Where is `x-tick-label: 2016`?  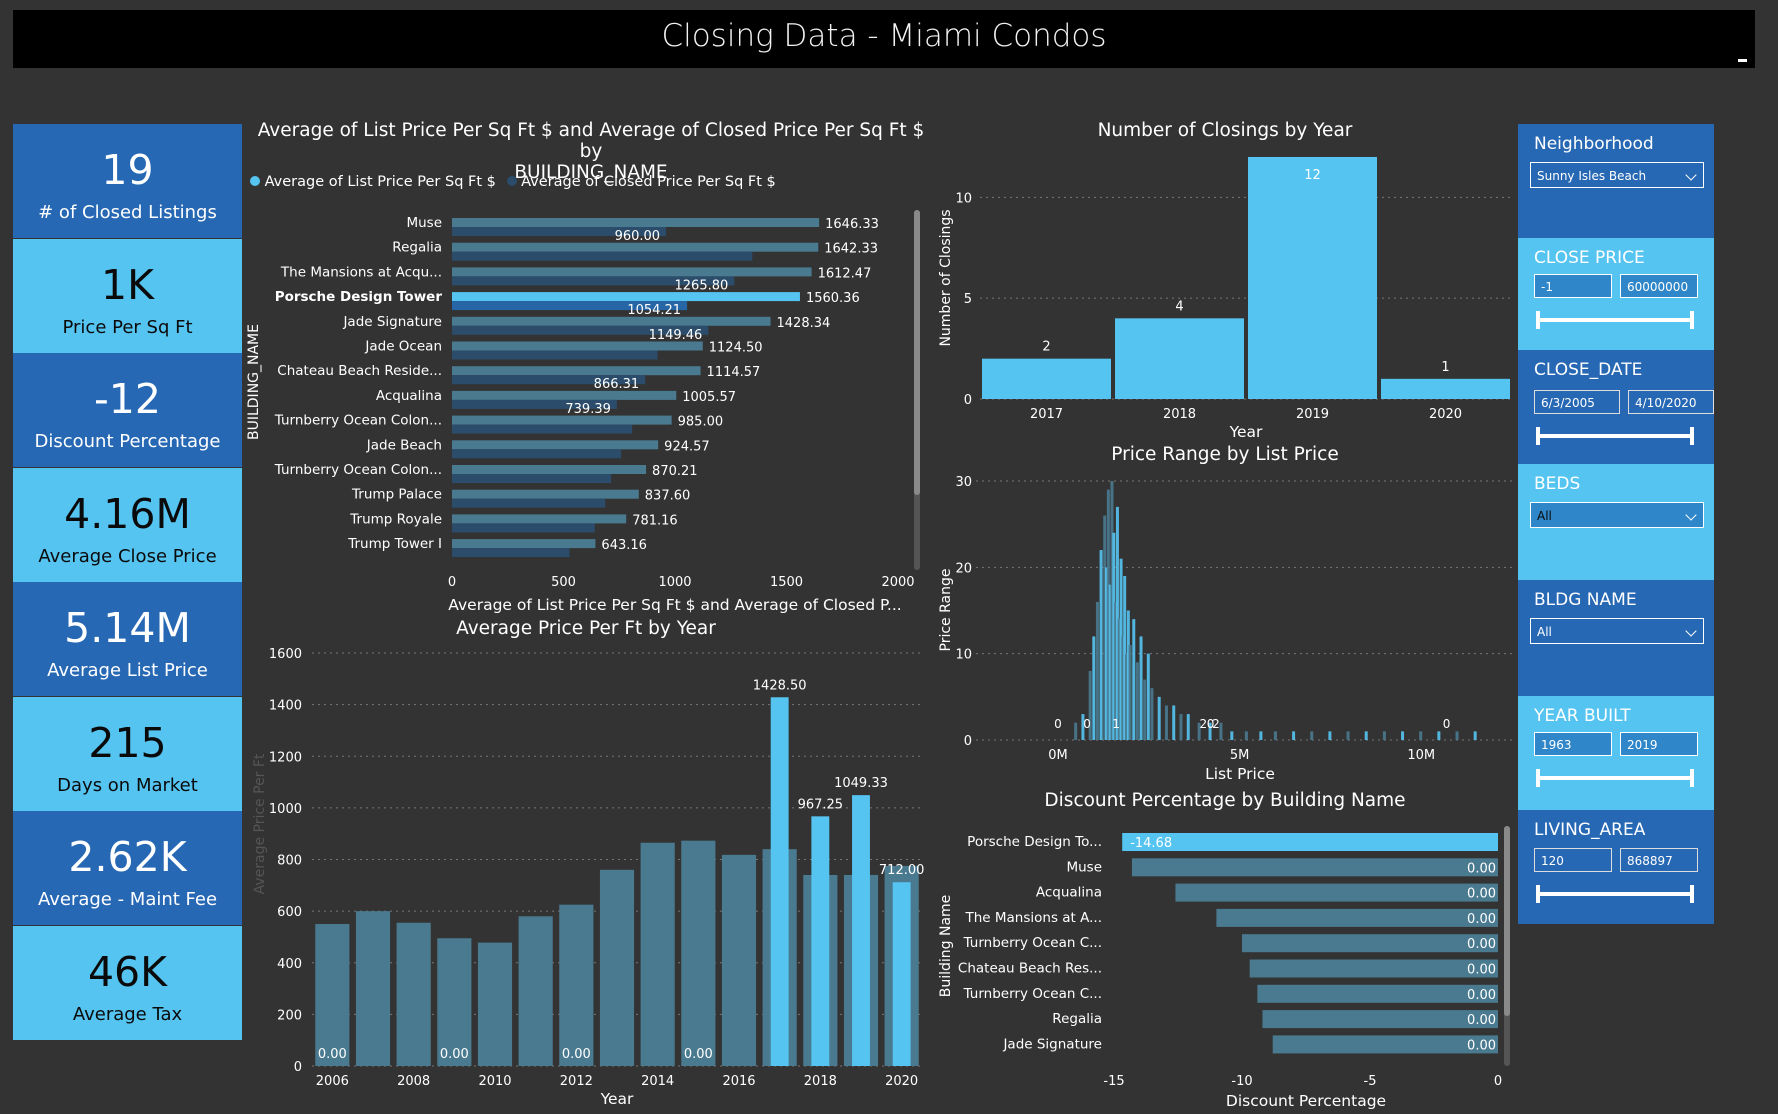 x-tick-label: 2016 is located at coordinates (738, 1081).